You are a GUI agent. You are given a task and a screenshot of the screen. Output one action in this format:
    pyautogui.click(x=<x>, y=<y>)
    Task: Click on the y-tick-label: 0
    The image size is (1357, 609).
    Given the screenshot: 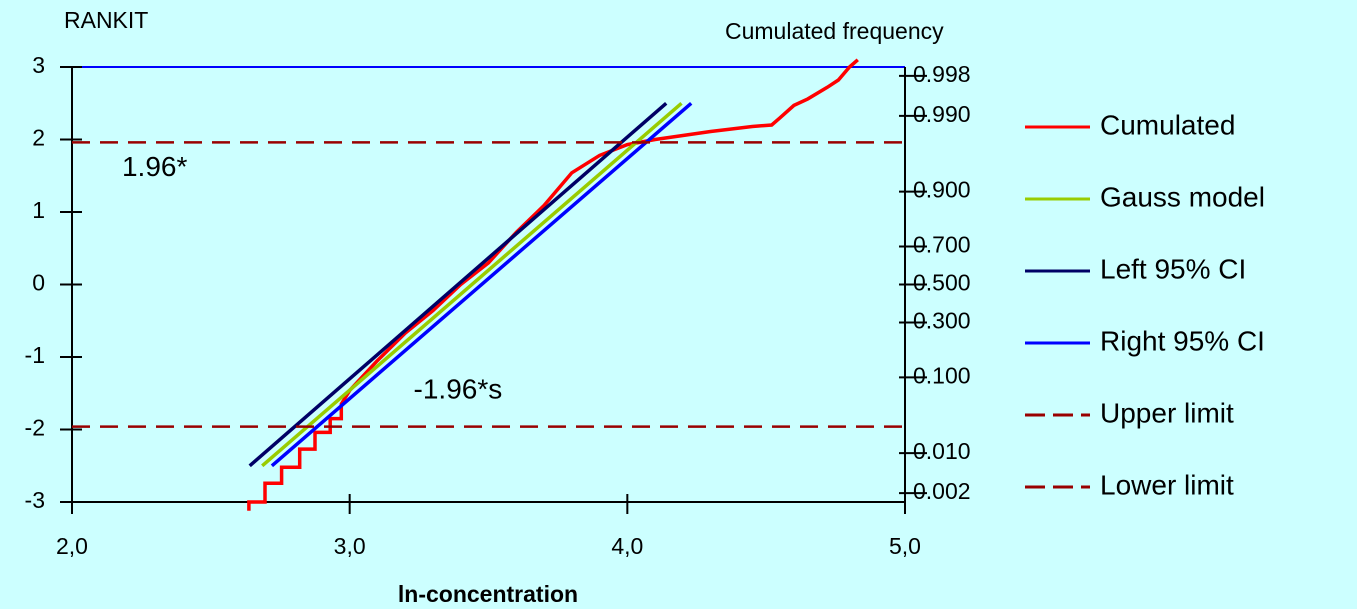 What is the action you would take?
    pyautogui.click(x=38, y=283)
    